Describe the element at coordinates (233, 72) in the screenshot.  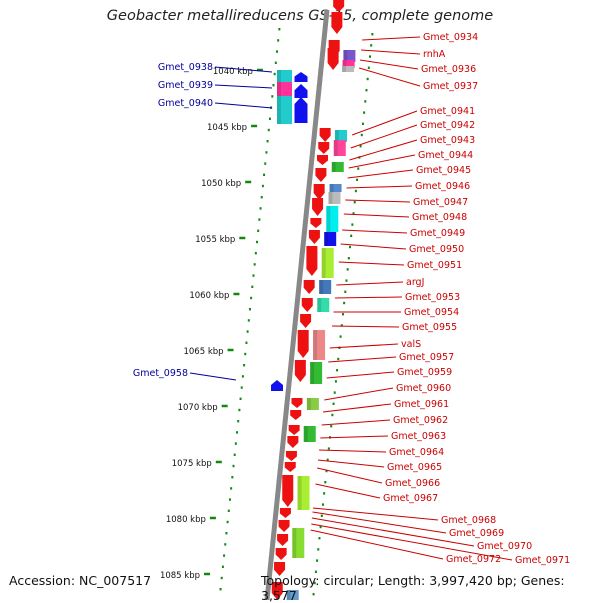
I see `ruler-tick-label: 1040 kbp` at that location.